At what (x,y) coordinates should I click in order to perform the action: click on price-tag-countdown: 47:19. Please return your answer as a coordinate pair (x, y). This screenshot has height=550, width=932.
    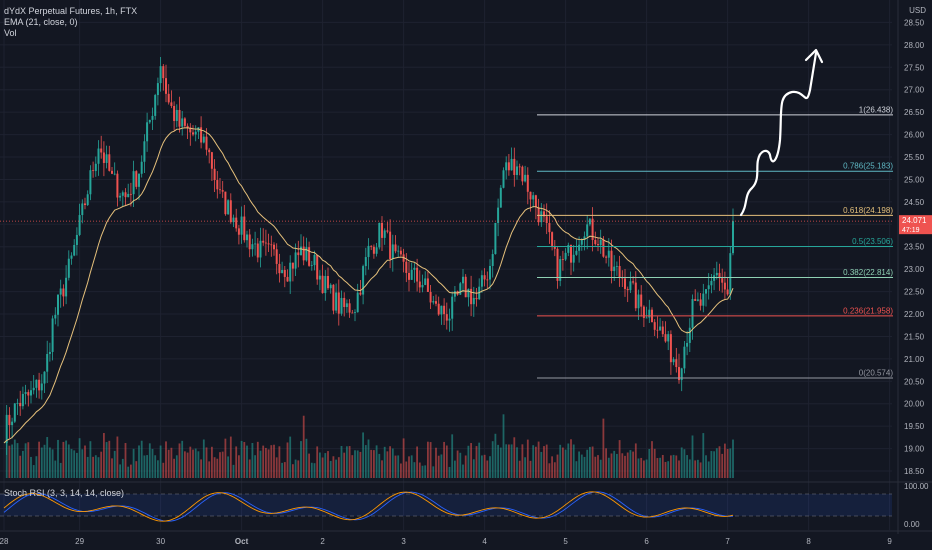
    Looking at the image, I should click on (911, 230).